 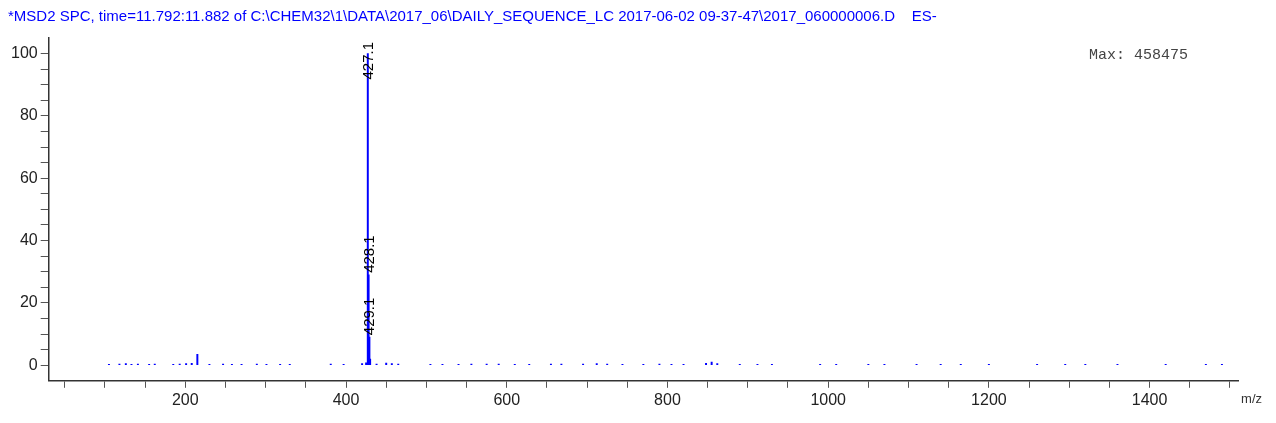 What do you see at coordinates (667, 399) in the screenshot?
I see `x-tick-label: 800` at bounding box center [667, 399].